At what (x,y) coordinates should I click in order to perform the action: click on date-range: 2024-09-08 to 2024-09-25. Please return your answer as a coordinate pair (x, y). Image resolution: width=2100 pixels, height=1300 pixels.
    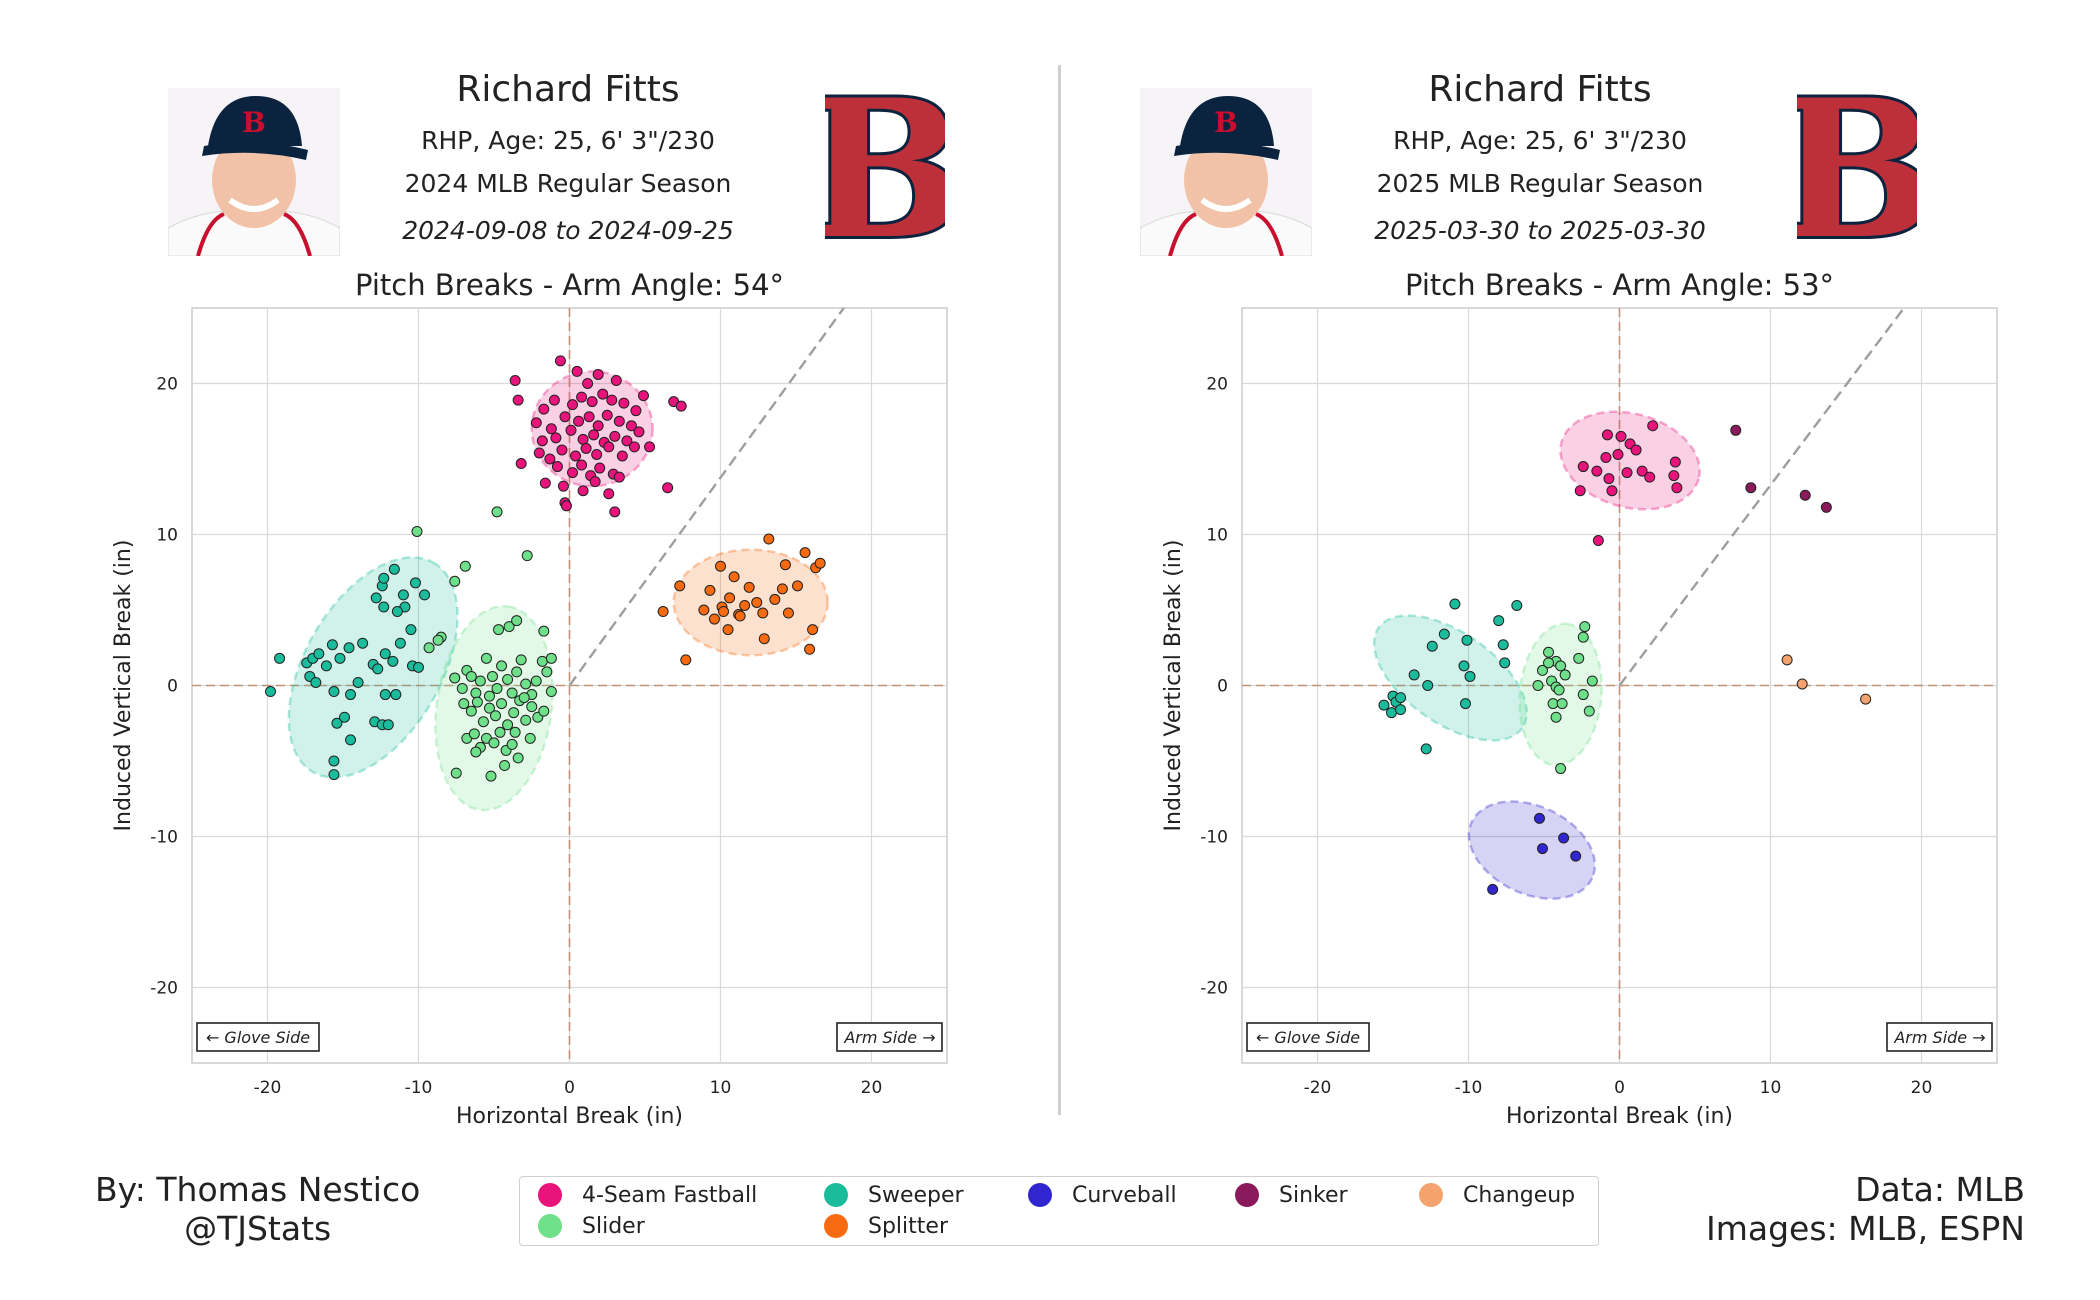
    Looking at the image, I should click on (568, 230).